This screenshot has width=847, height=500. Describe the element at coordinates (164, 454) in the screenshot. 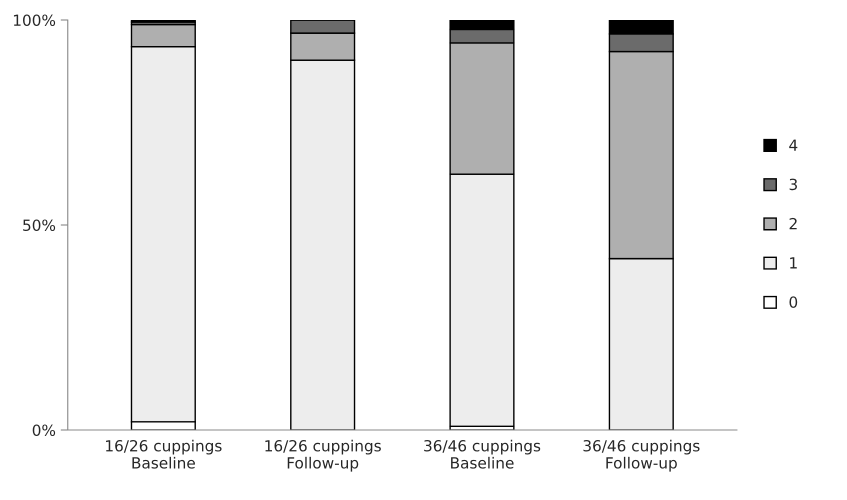

I see `x-tick-label: 16/26 cuppings Baseline` at that location.